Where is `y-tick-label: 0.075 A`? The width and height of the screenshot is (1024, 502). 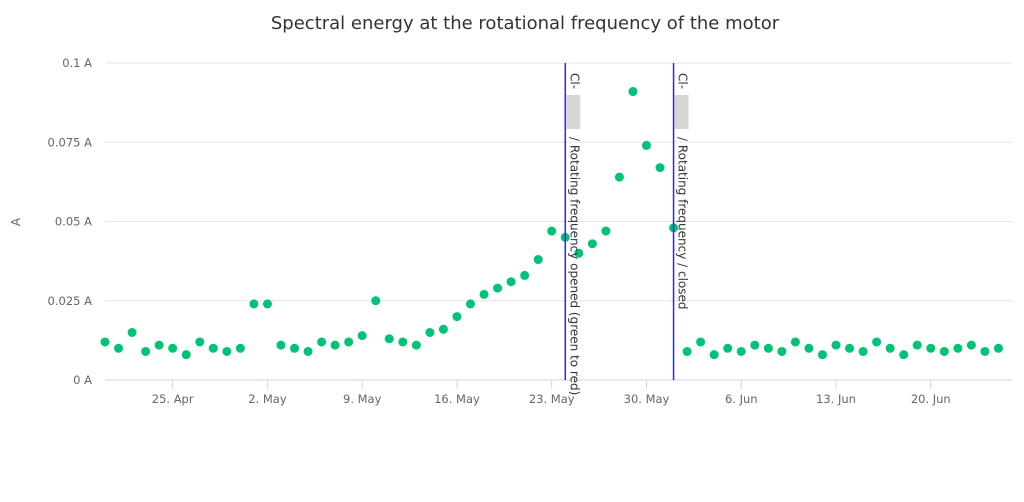 y-tick-label: 0.075 A is located at coordinates (70, 142).